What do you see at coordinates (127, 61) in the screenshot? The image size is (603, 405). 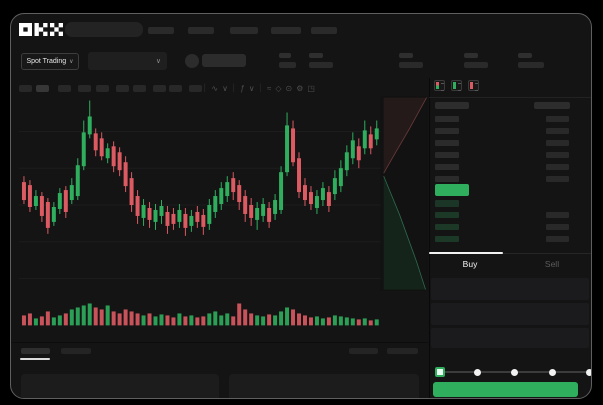 I see `pair-select-dropdown: ∨` at bounding box center [127, 61].